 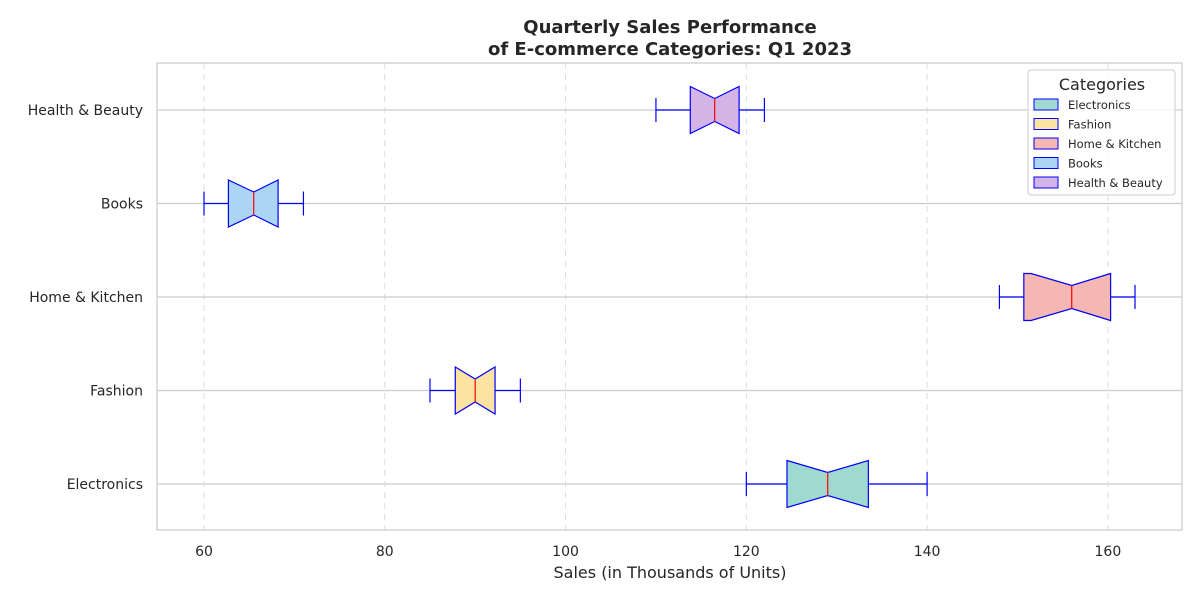 I want to click on x-tick-label: 140, so click(x=927, y=552).